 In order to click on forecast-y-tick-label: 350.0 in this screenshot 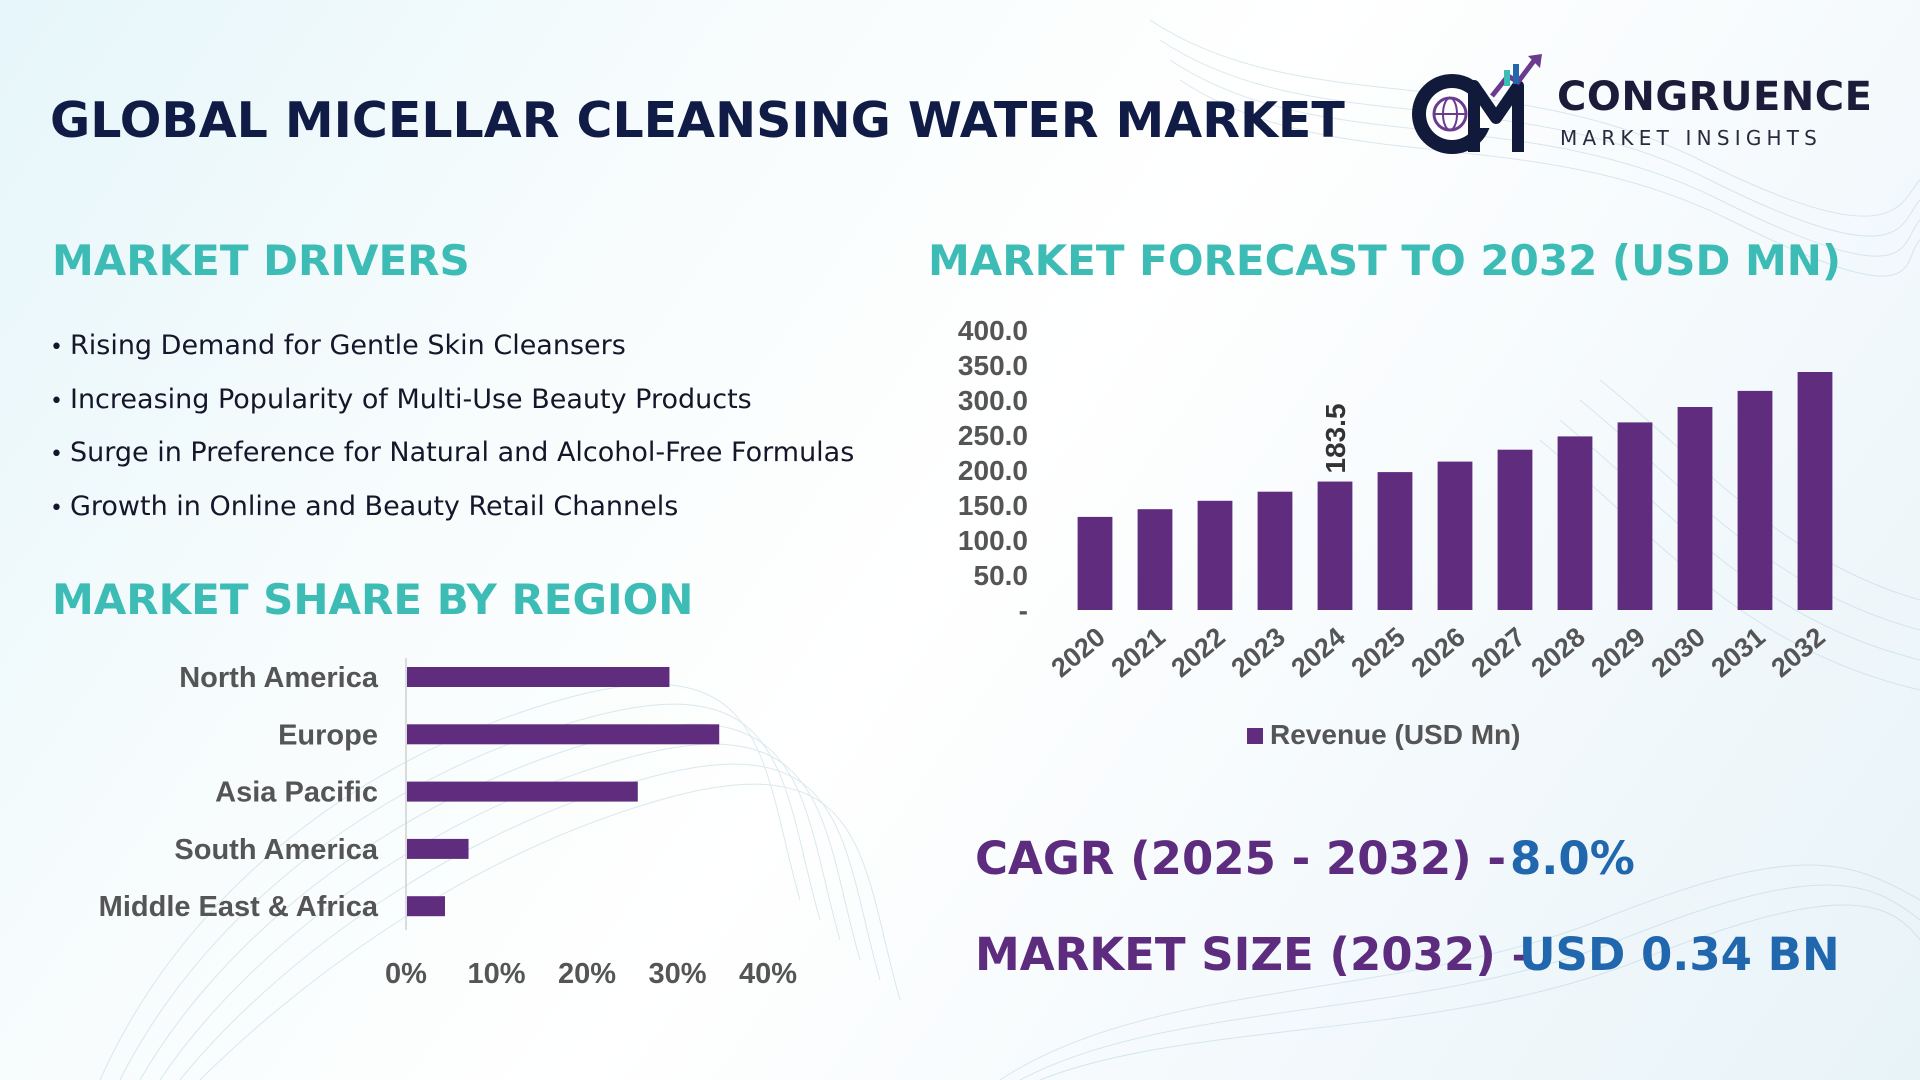, I will do `click(993, 365)`.